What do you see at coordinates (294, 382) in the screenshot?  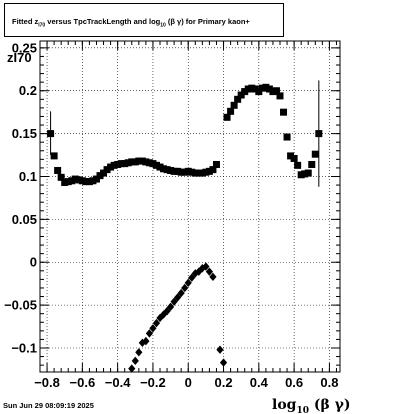 I see `x-tick-label: 0.6` at bounding box center [294, 382].